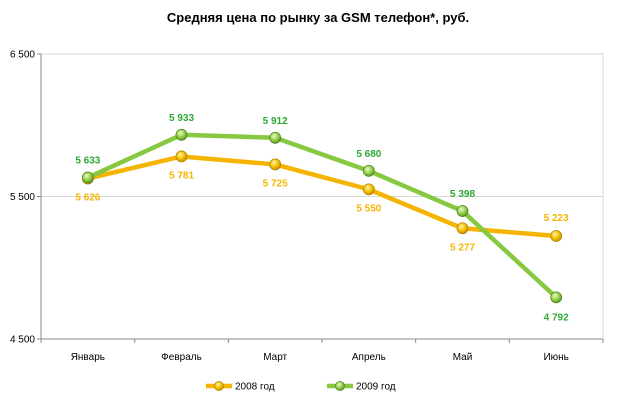 The width and height of the screenshot is (621, 419). I want to click on data-label: 5 398, so click(462, 194).